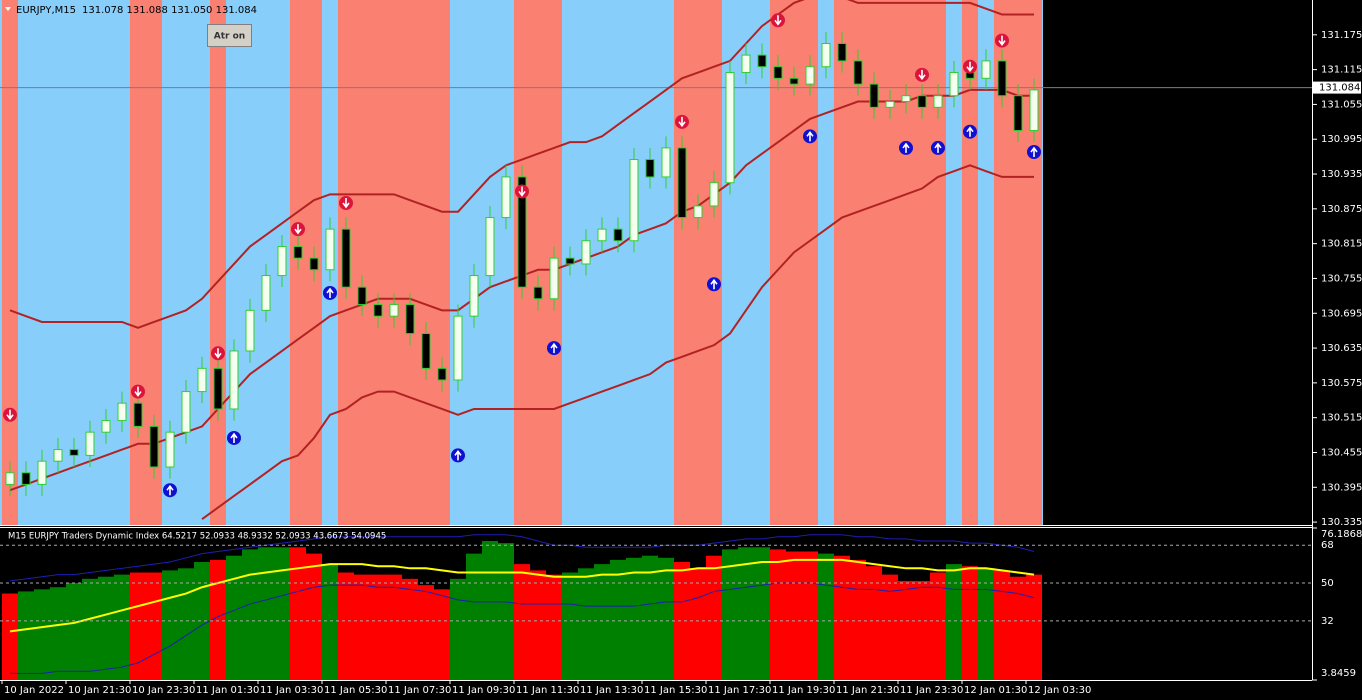  I want to click on y-tick-label: 130.335, so click(1341, 522).